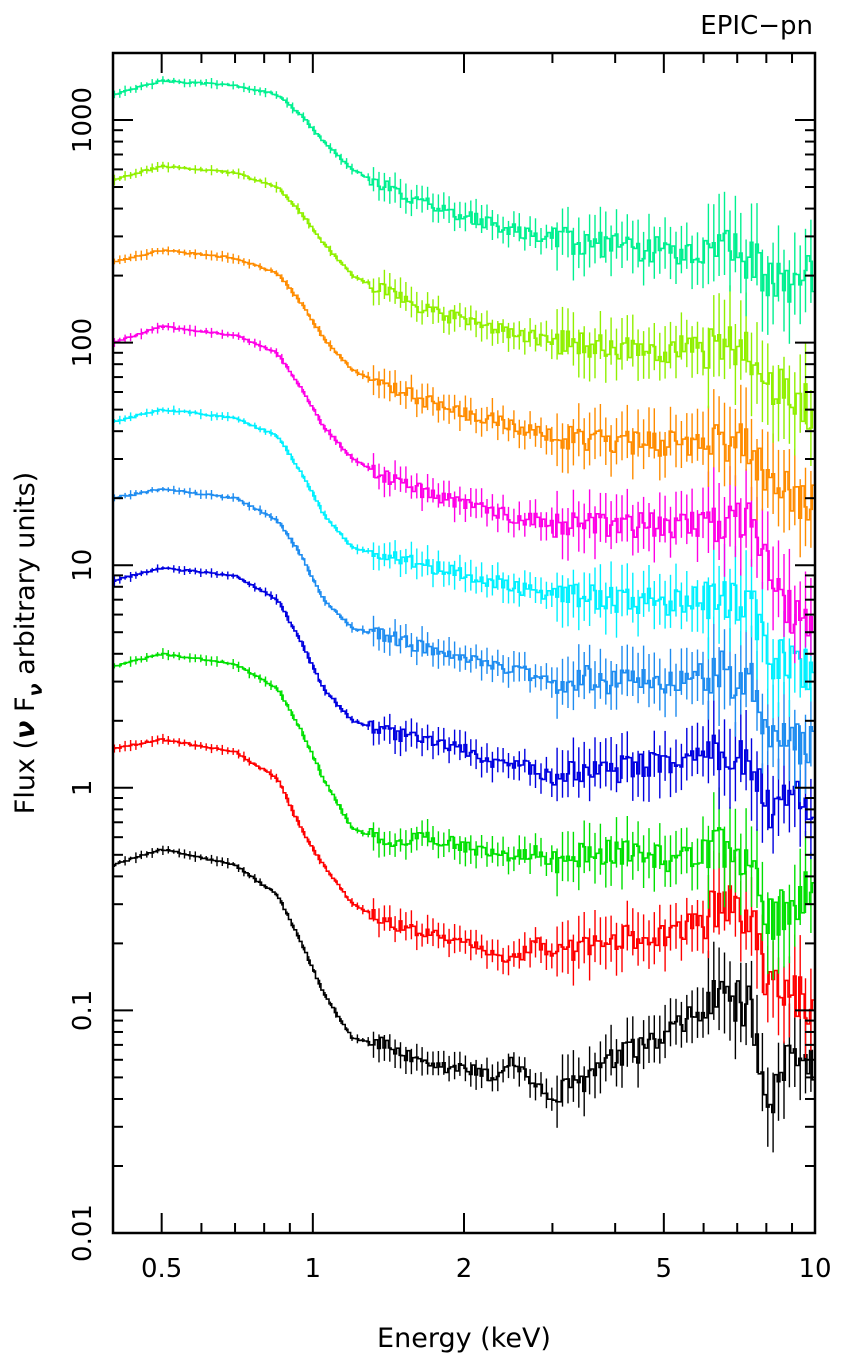 This screenshot has height=1366, width=846. Describe the element at coordinates (83, 565) in the screenshot. I see `y-tick-label: 10` at that location.